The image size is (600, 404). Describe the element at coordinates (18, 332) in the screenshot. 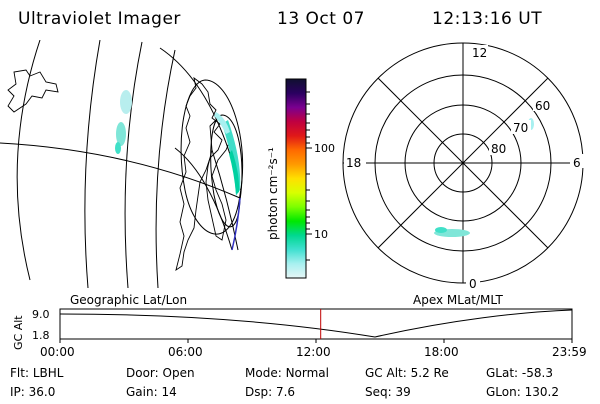

I see `timeline-y-axis-label: GC Alt` at that location.